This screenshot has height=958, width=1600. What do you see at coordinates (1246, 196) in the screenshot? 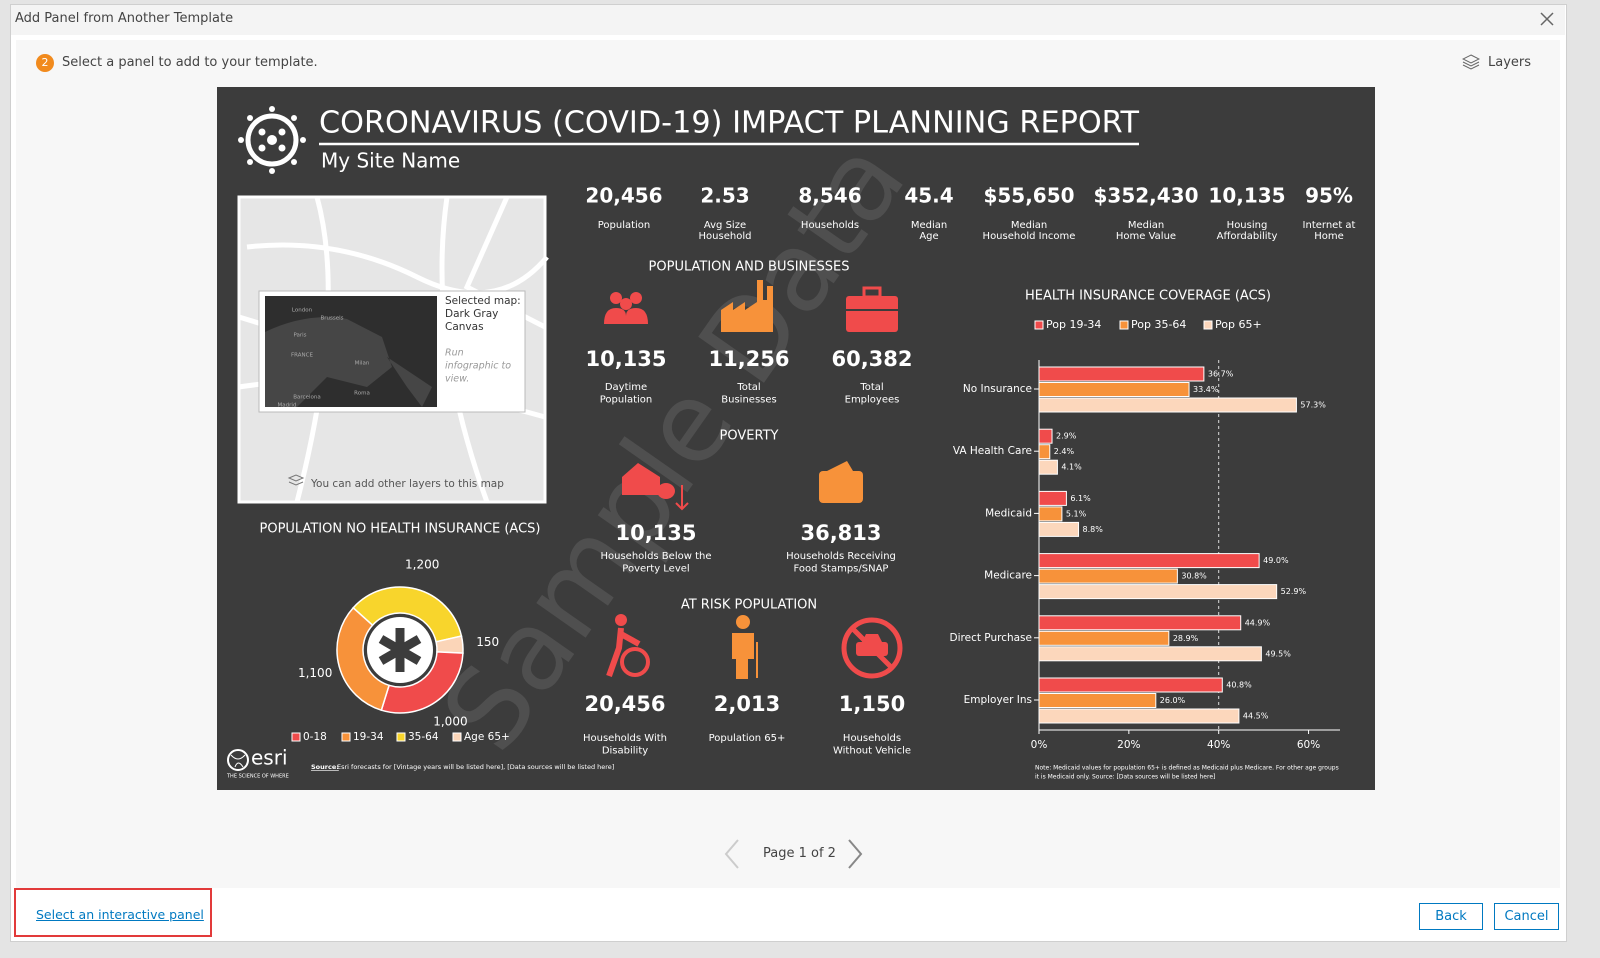
I see `stat-value: 10,135` at bounding box center [1246, 196].